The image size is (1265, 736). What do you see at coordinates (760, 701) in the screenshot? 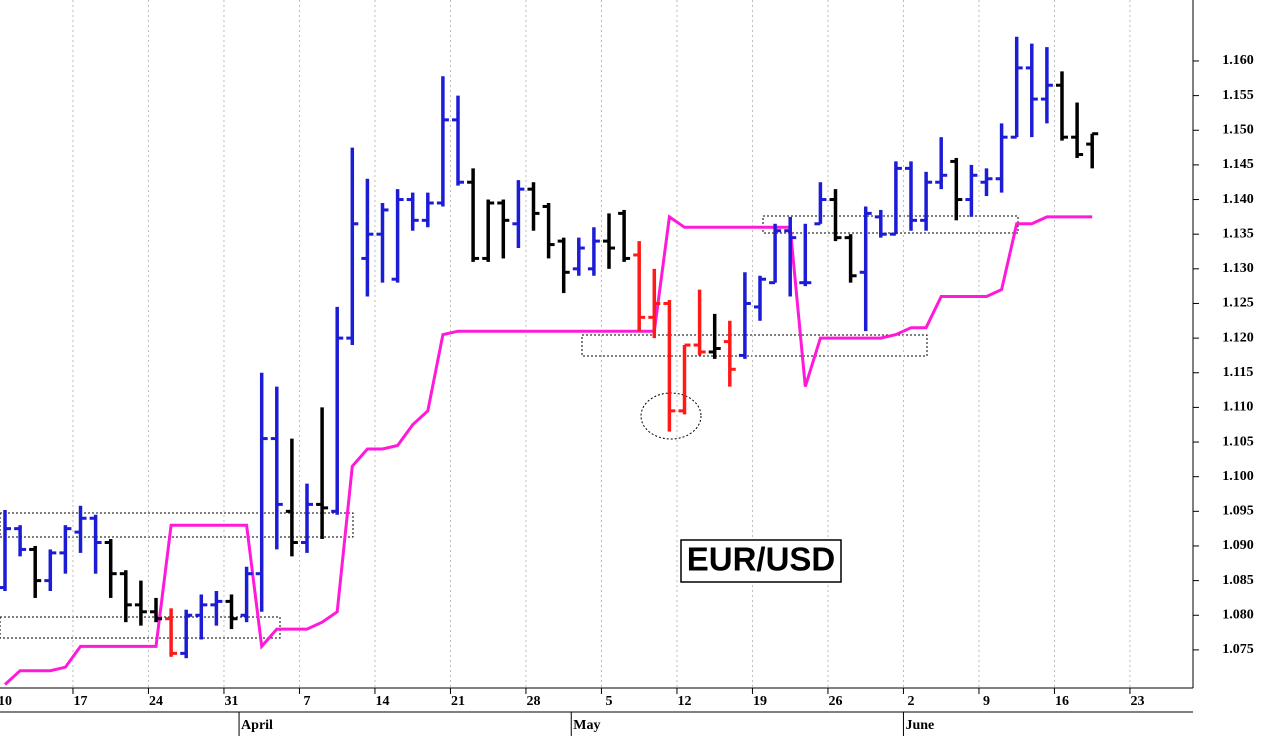
I see `x-tick-label: 19` at bounding box center [760, 701].